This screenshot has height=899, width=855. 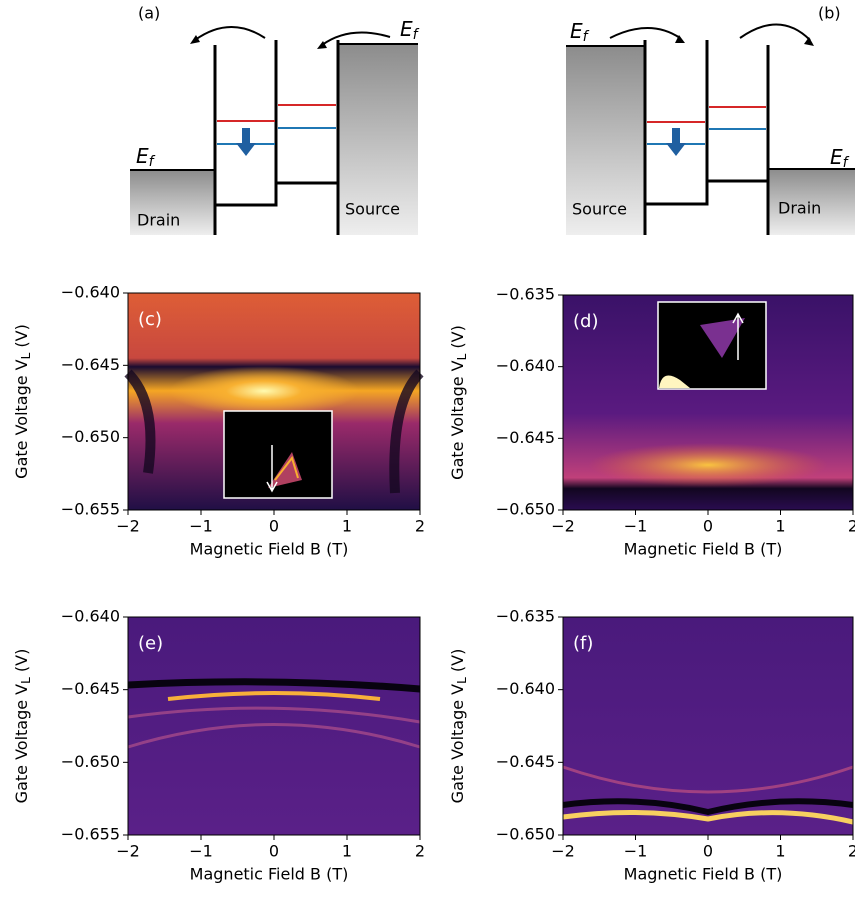 What do you see at coordinates (585, 321) in the screenshot?
I see `panel-label: (d)` at bounding box center [585, 321].